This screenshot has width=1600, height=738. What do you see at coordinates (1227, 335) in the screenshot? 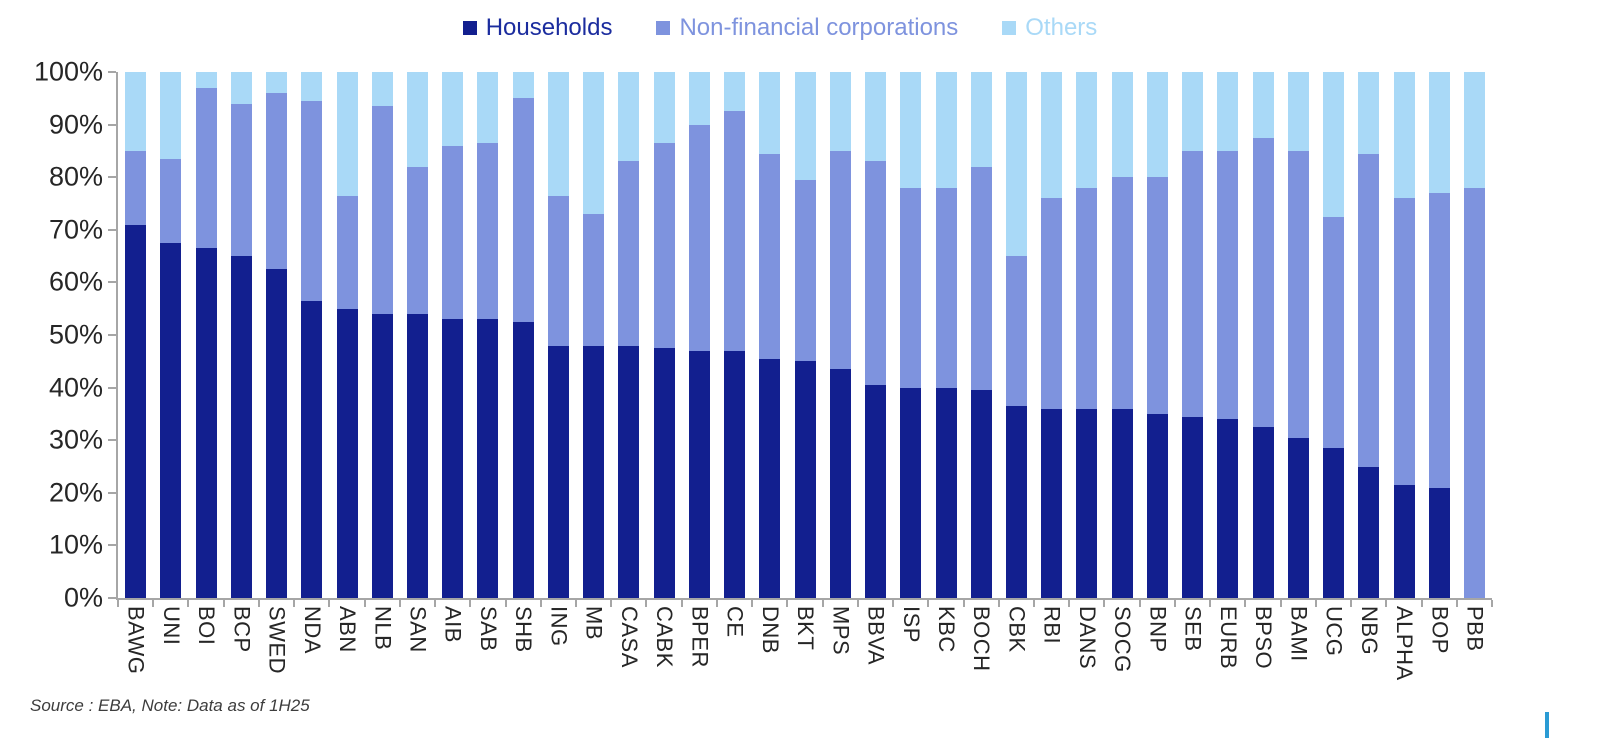
I see `bar-column-EURB` at bounding box center [1227, 335].